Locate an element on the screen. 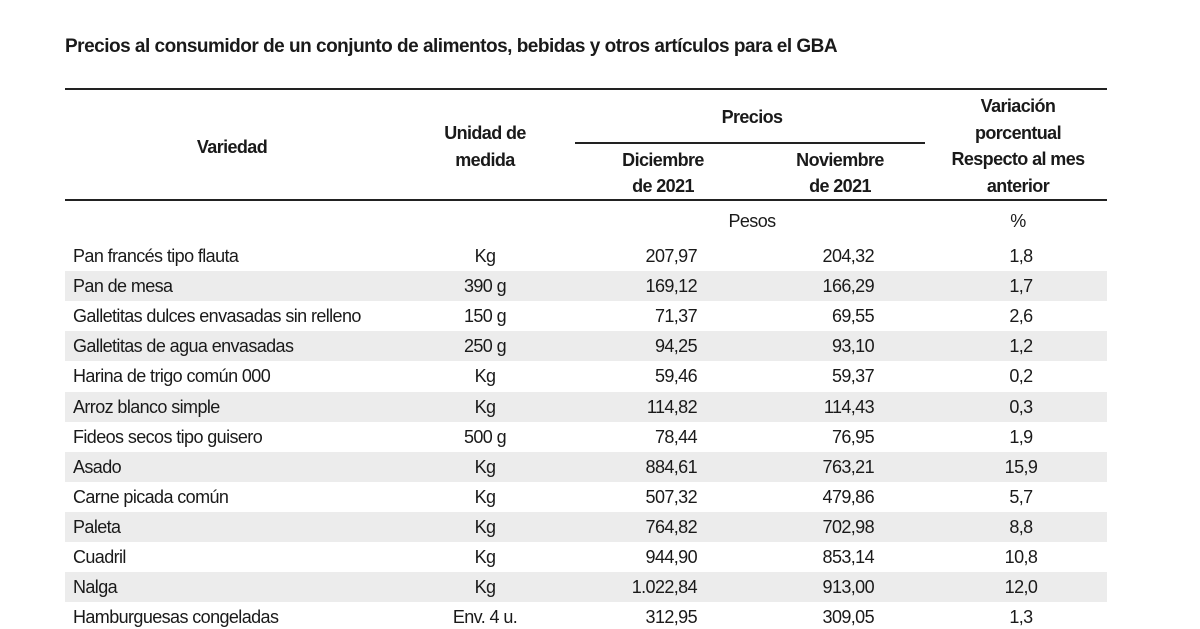 The image size is (1200, 629). cell-unidad: 150 g is located at coordinates (485, 316).